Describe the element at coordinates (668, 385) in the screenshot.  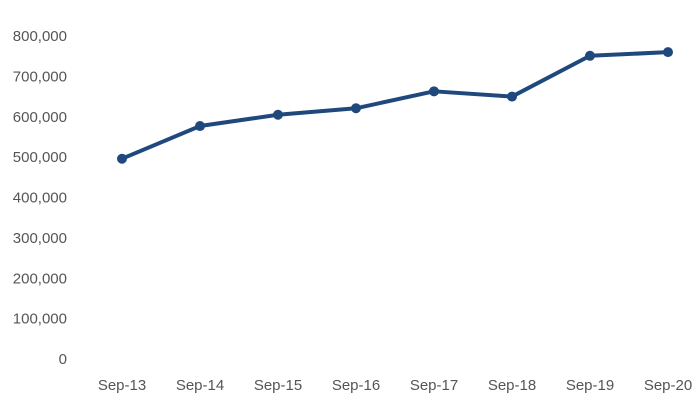
I see `x-tick-label: Sep-20` at that location.